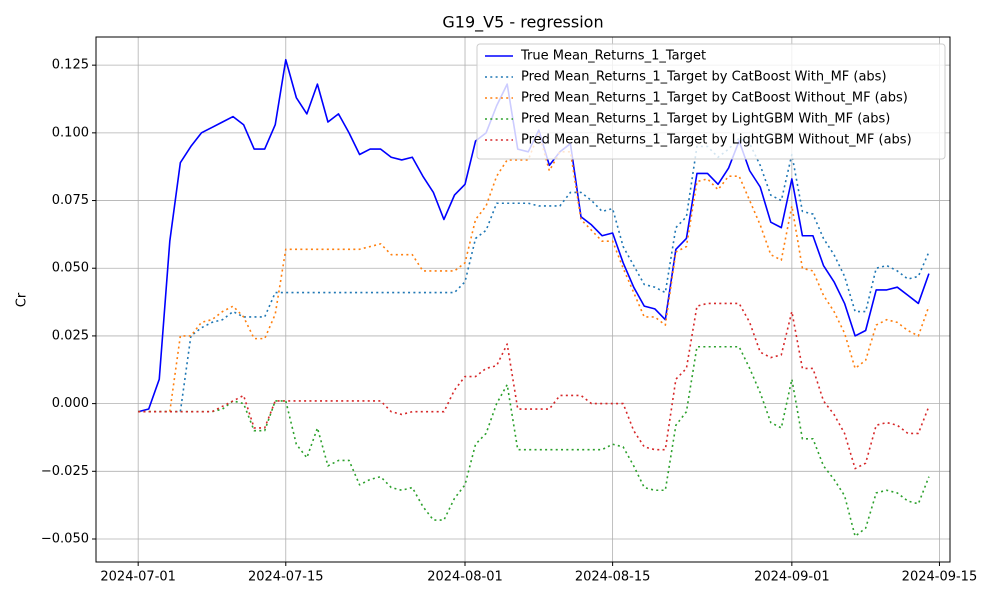 The height and width of the screenshot is (600, 1000). Describe the element at coordinates (613, 577) in the screenshot. I see `x-tick-label: 2024-08-15` at that location.